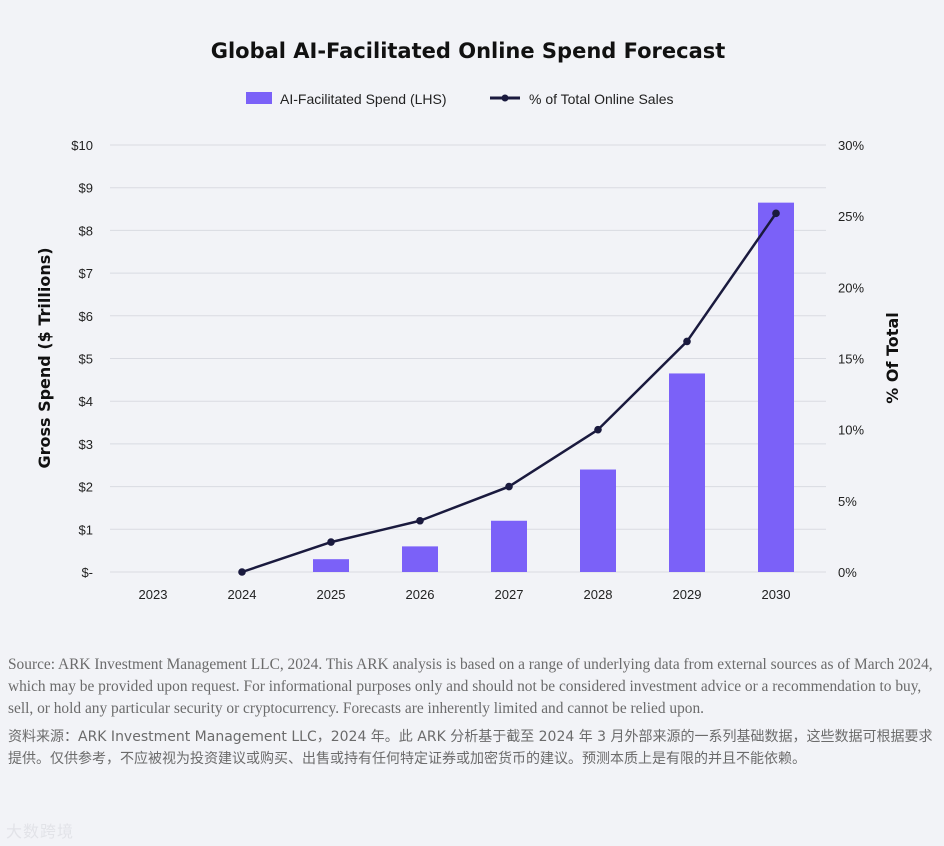 The image size is (944, 846). Describe the element at coordinates (86, 529) in the screenshot. I see `y-tick-label-left: $1` at that location.